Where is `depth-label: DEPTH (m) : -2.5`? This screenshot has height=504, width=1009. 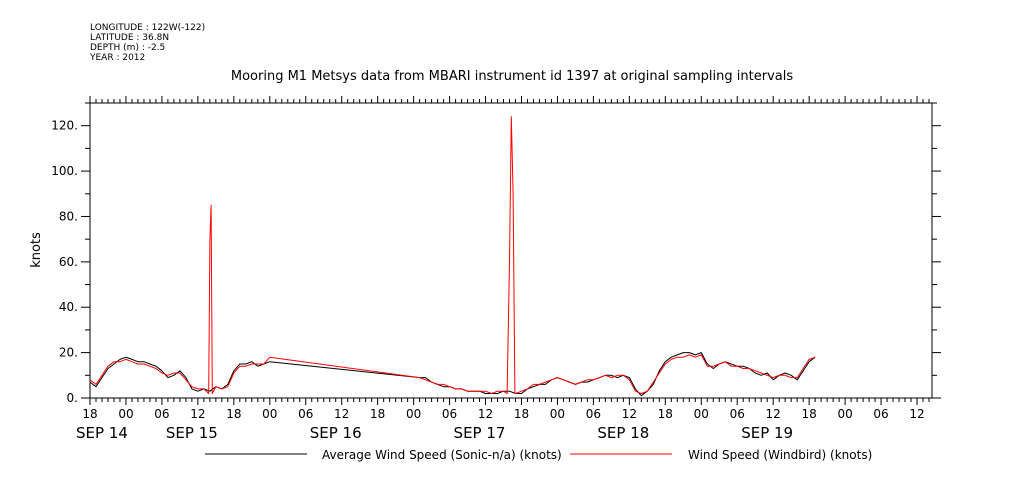 depth-label: DEPTH (m) : -2.5 is located at coordinates (127, 48).